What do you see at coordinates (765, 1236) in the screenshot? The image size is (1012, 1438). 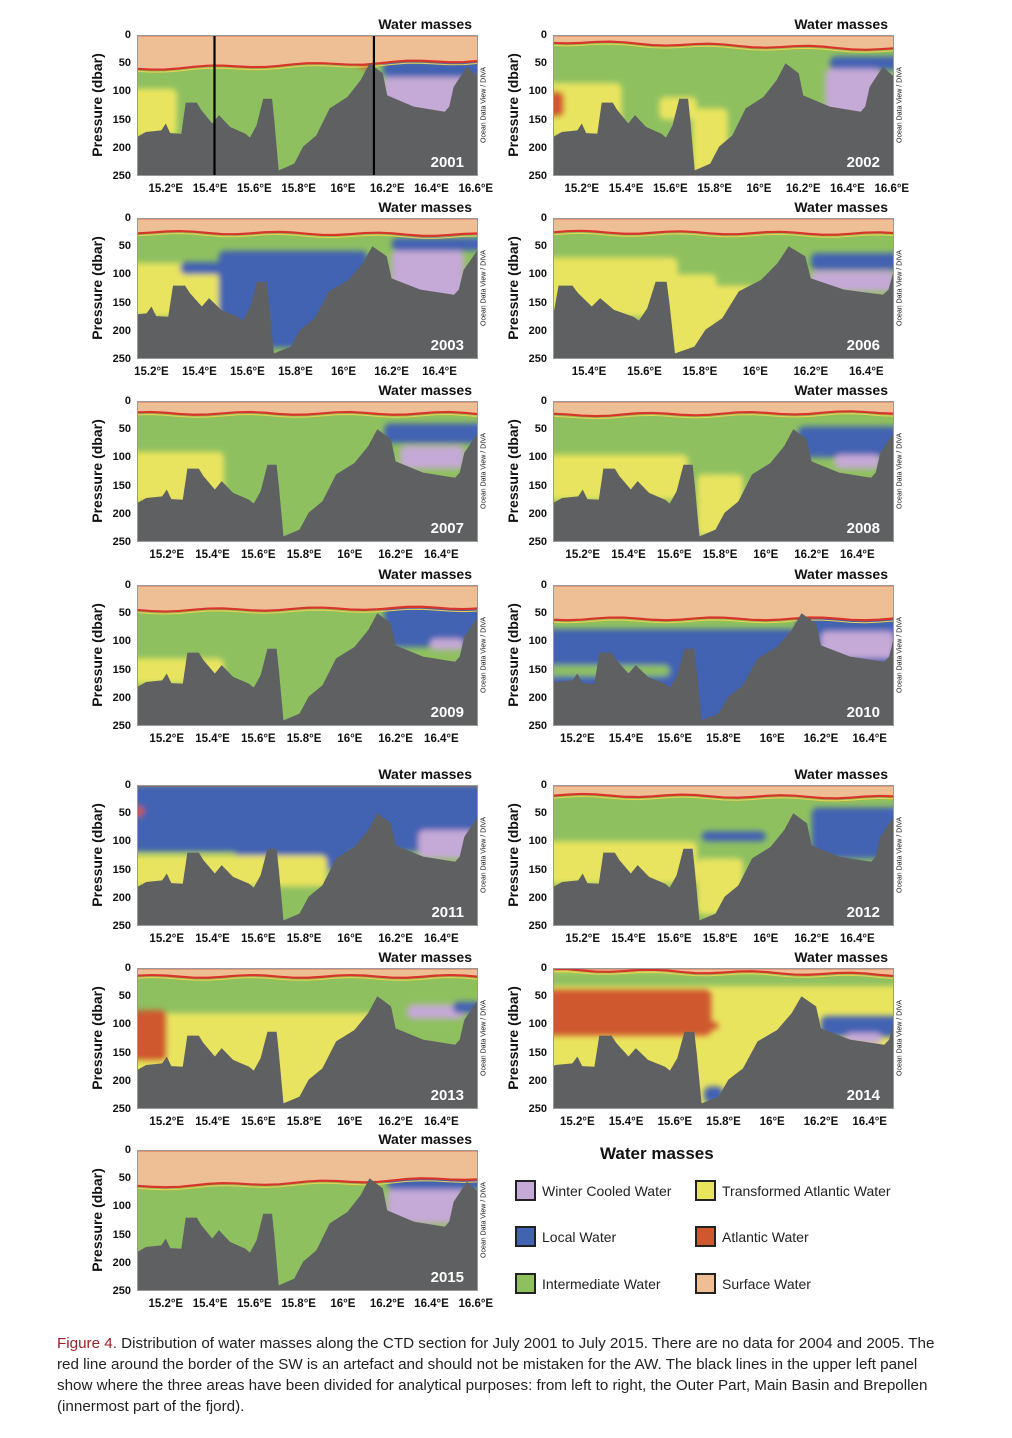 I see `legend-label: Atlantic Water` at bounding box center [765, 1236].